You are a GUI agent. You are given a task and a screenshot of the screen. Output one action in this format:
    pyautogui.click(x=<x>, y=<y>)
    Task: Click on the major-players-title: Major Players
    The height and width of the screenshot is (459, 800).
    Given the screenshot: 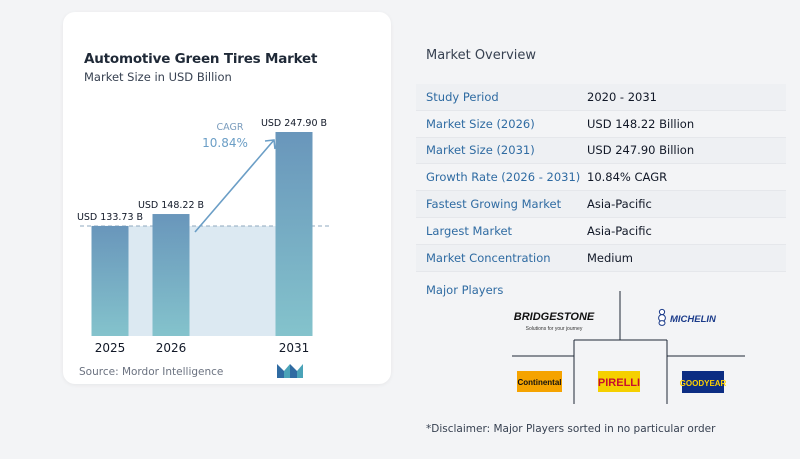 What is the action you would take?
    pyautogui.click(x=465, y=290)
    